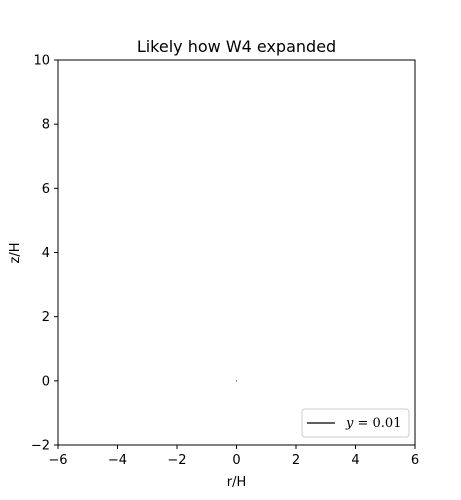  What do you see at coordinates (349, 423) in the screenshot?
I see `legend-variable: y` at bounding box center [349, 423].